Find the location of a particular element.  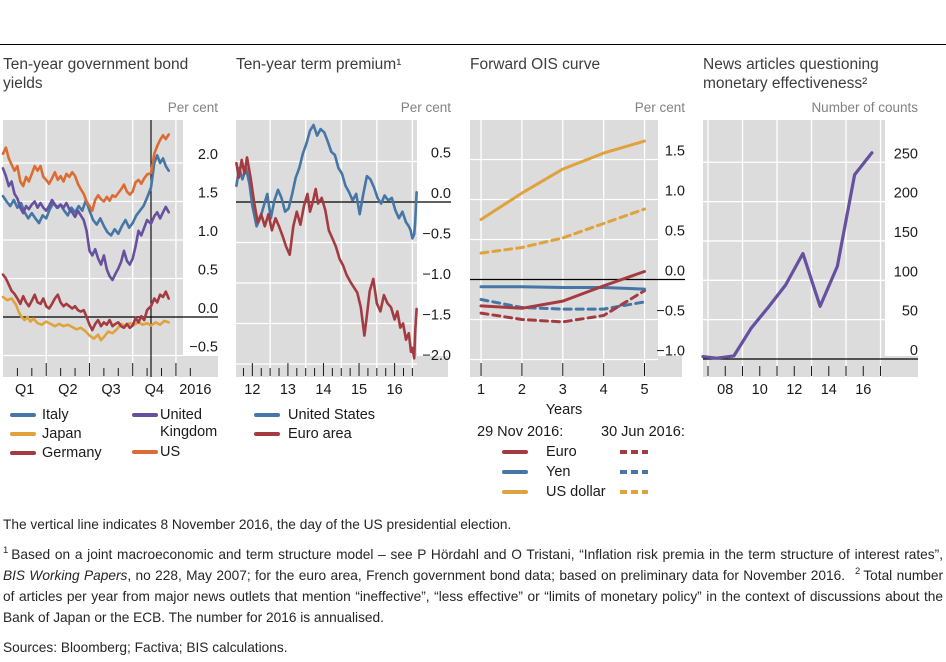

x-tick-label: 5 is located at coordinates (644, 390).